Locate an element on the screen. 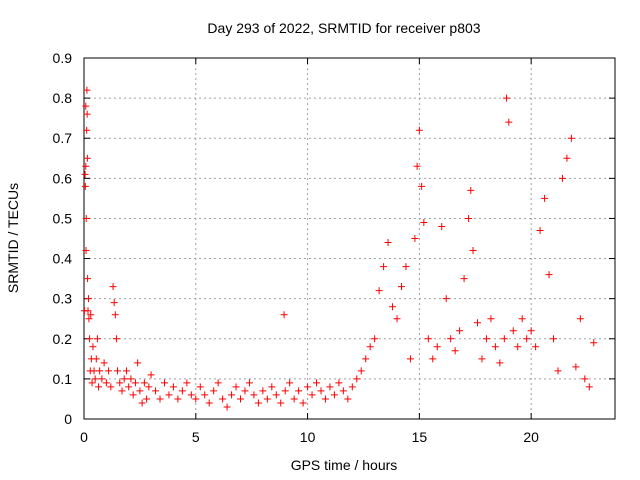 Image resolution: width=640 pixels, height=480 pixels. y-tick-label: 0.3 is located at coordinates (63, 299).